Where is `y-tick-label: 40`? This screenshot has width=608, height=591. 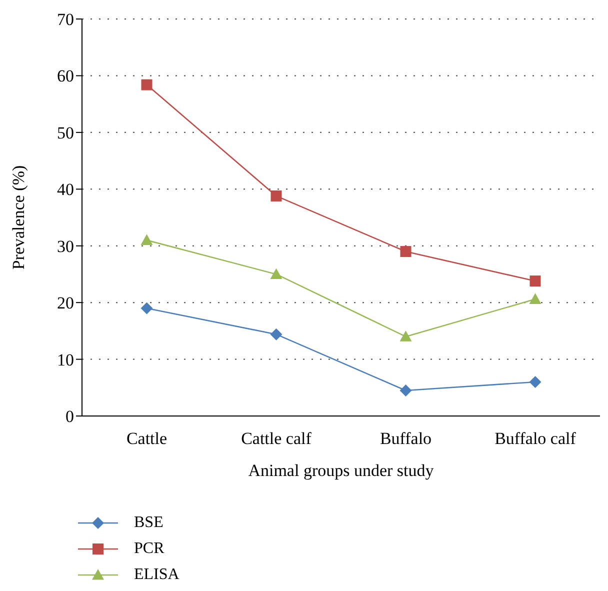 y-tick-label: 40 is located at coordinates (65, 190).